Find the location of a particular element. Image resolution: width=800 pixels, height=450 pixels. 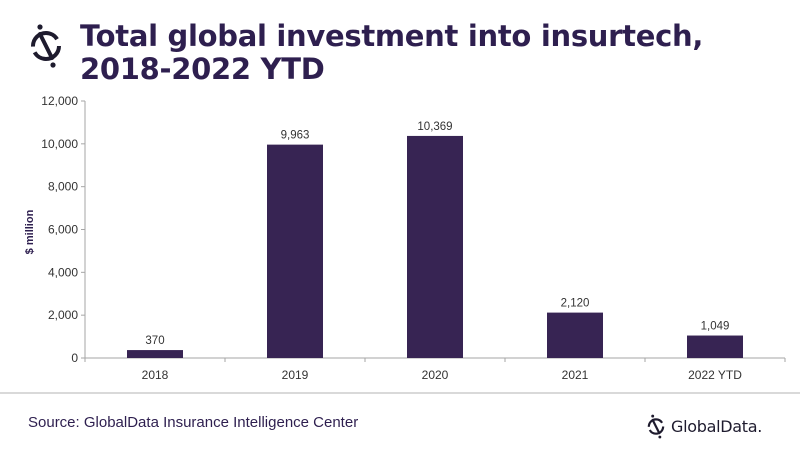

y-tick-label: 2,000 is located at coordinates (63, 315).